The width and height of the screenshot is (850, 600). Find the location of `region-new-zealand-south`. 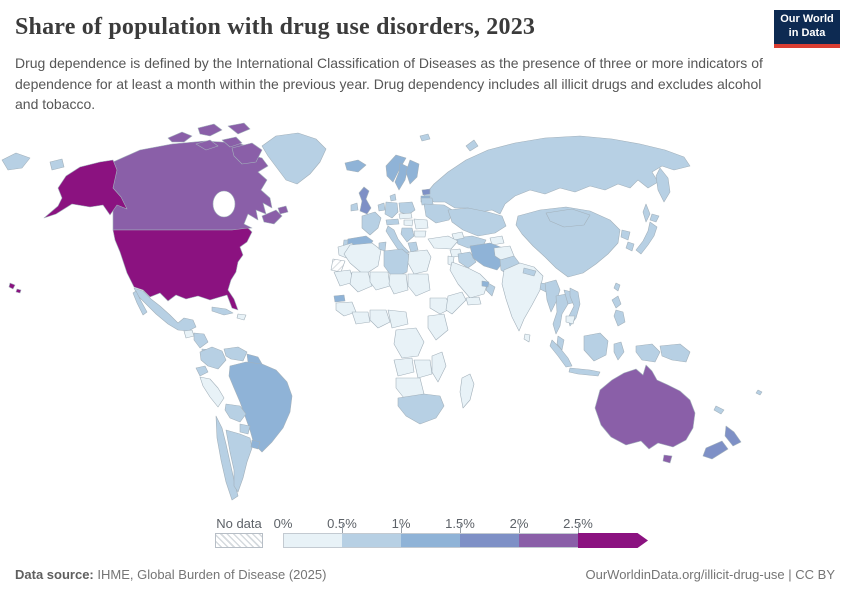

region-new-zealand-south is located at coordinates (715, 450).